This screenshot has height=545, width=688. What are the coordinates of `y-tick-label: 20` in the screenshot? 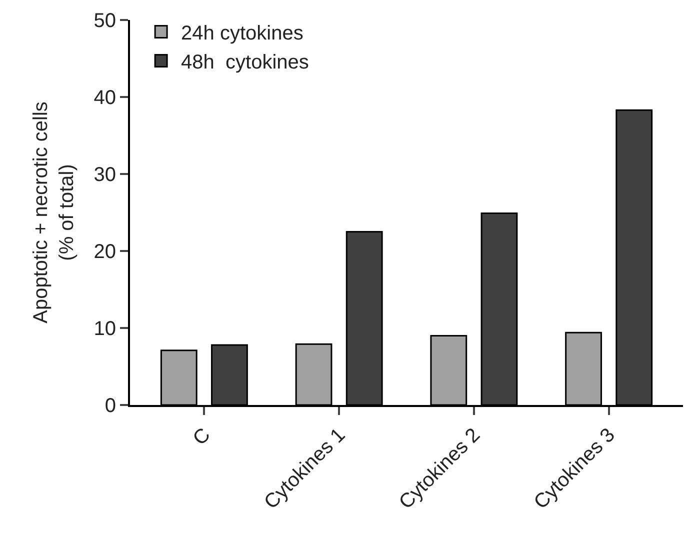 It's located at (105, 252).